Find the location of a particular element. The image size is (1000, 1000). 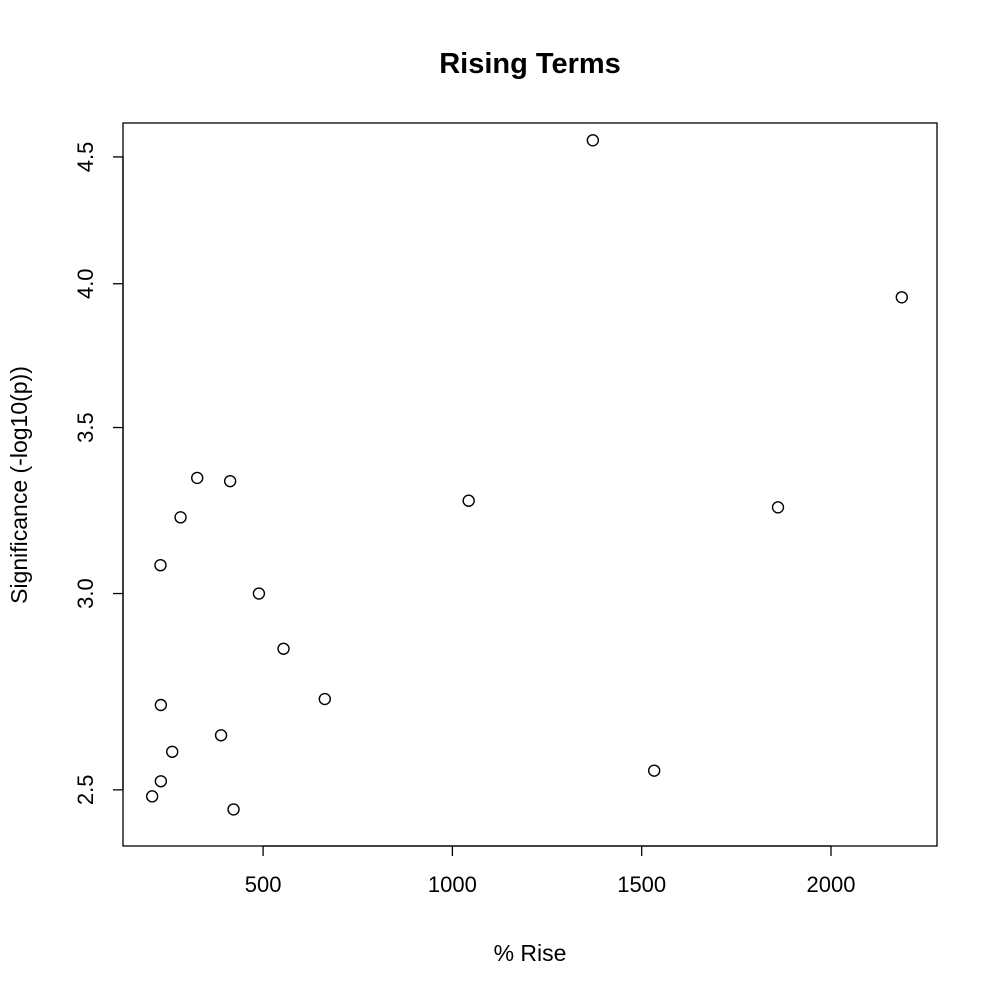

y-tick-label: 4.0 is located at coordinates (85, 283).